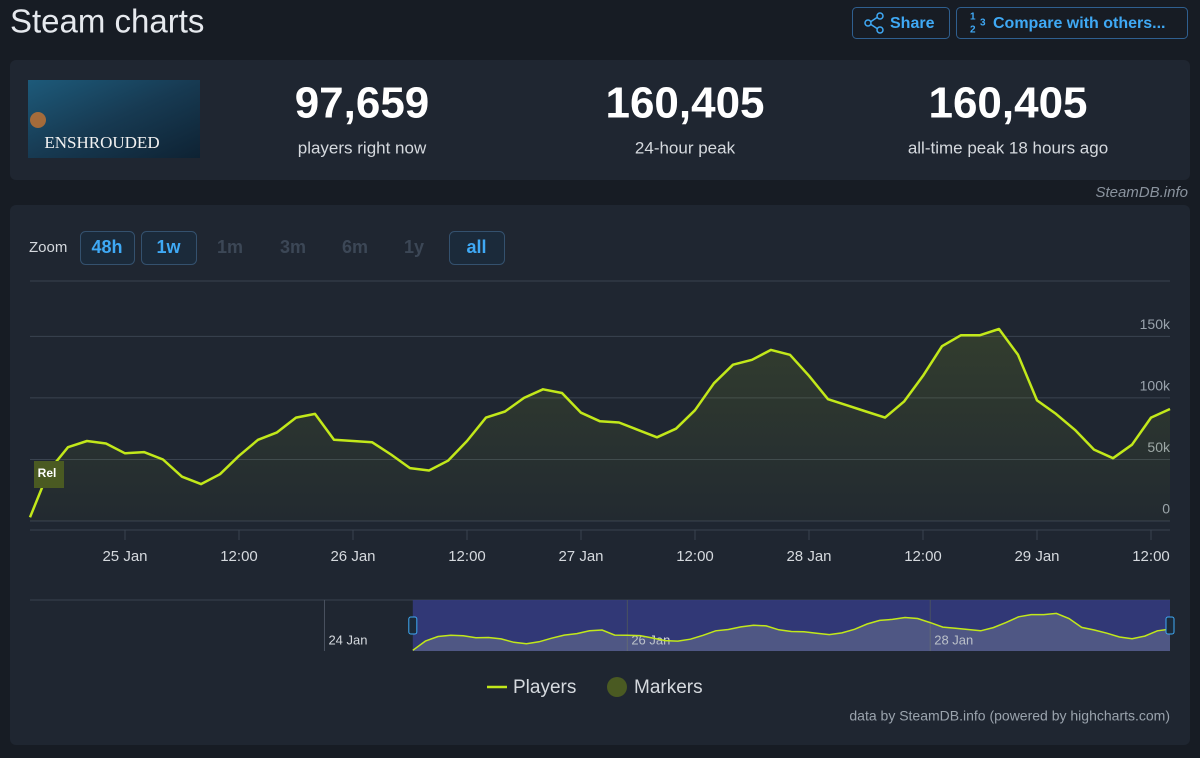 This screenshot has width=1200, height=758. What do you see at coordinates (973, 17) in the screenshot?
I see `svg-text: 1` at bounding box center [973, 17].